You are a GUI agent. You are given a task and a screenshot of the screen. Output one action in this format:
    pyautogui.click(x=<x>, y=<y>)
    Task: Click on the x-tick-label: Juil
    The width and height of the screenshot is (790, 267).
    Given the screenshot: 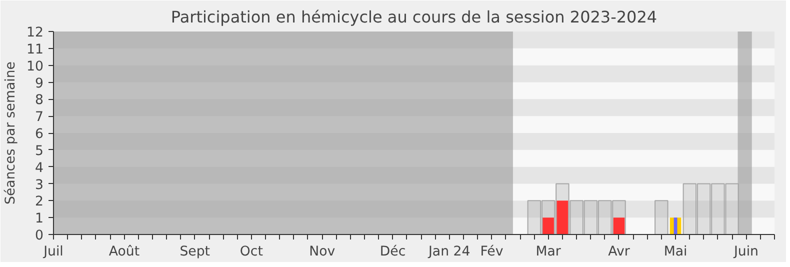 What is the action you would take?
    pyautogui.click(x=53, y=252)
    